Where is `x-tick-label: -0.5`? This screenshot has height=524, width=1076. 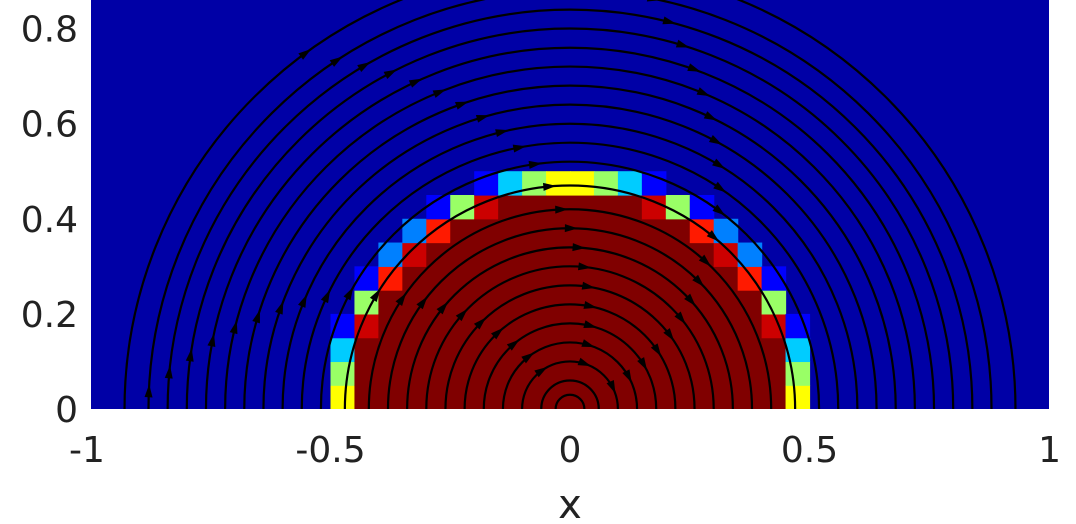 x-tick-label: -0.5 is located at coordinates (330, 450).